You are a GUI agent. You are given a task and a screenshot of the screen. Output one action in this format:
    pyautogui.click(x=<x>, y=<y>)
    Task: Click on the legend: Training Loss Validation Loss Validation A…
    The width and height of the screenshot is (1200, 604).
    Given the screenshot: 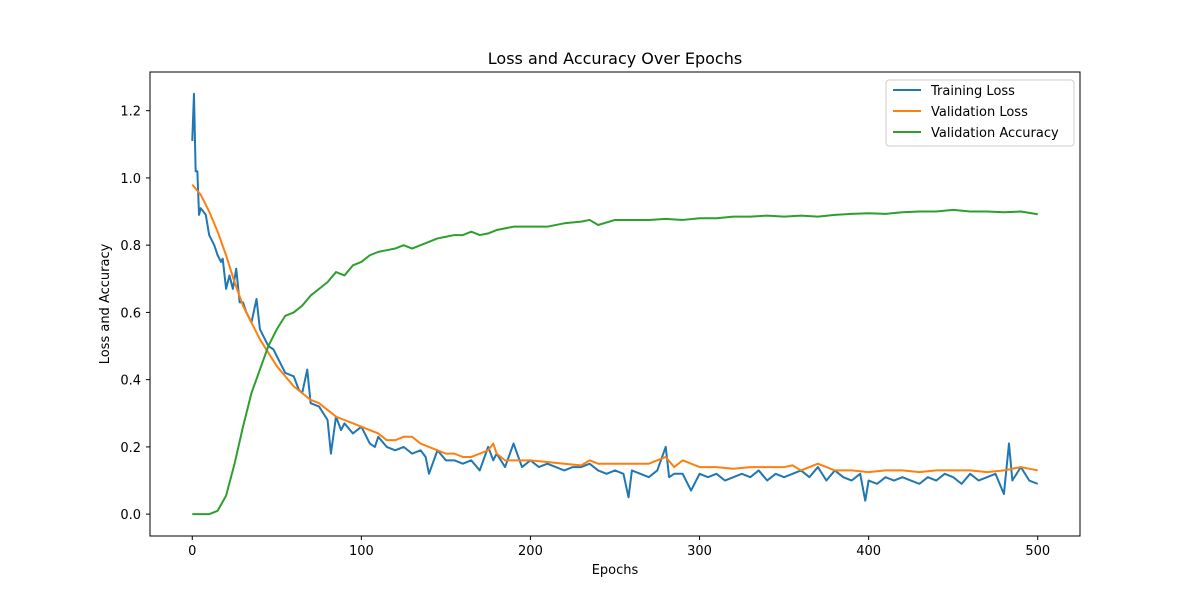 What is the action you would take?
    pyautogui.click(x=980, y=113)
    